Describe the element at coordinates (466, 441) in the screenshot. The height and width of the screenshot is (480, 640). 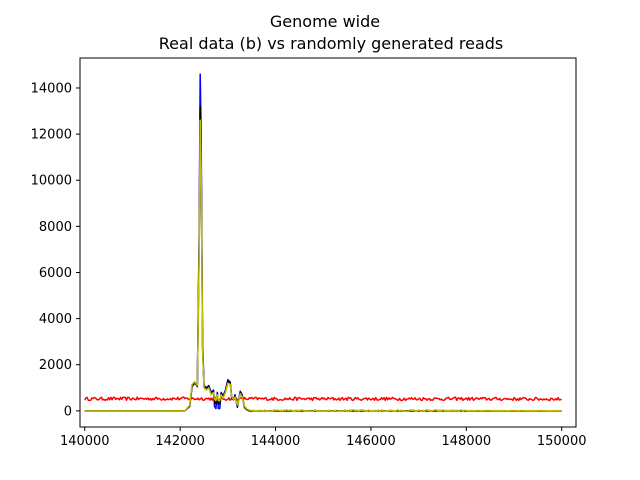
I see `x-tick-label: 148000` at that location.